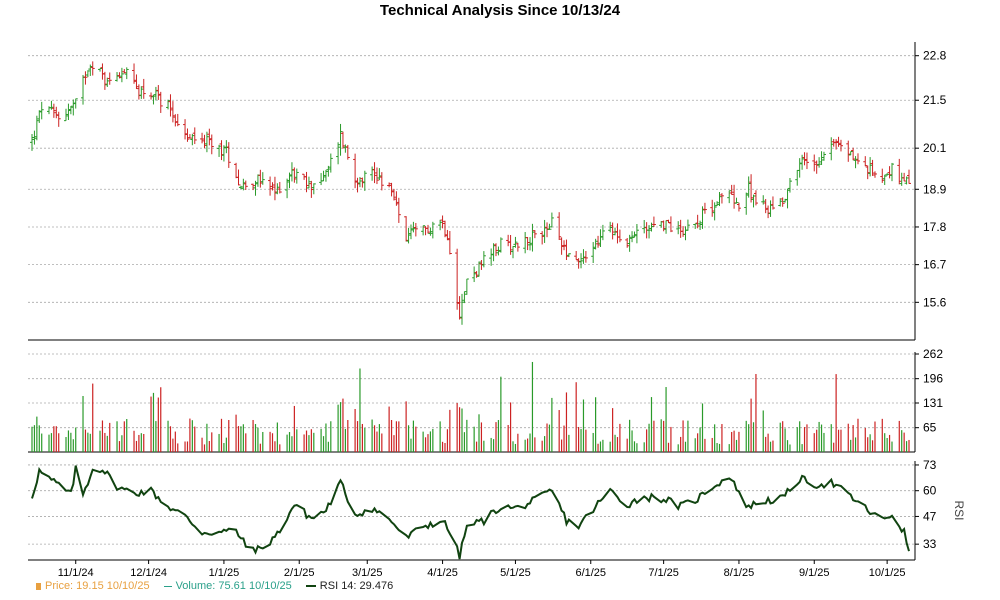 The width and height of the screenshot is (1000, 600). Describe the element at coordinates (935, 100) in the screenshot. I see `price-tick-label: 21.5` at that location.